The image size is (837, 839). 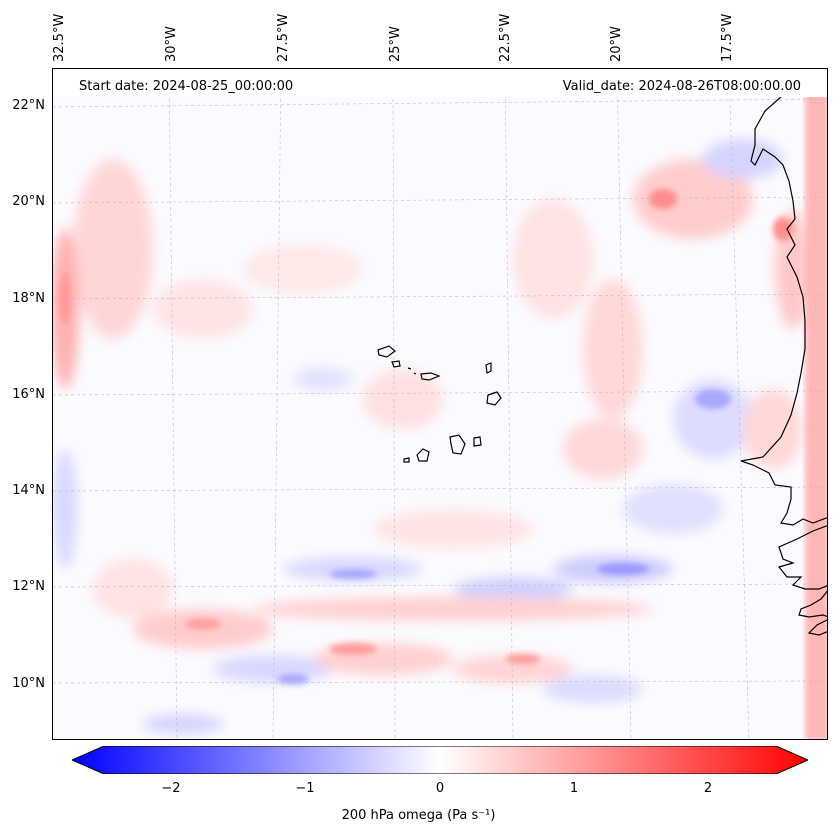 I want to click on valid-date-label: Valid_date: 2024-08-26T08:00:00.00, so click(x=681, y=86).